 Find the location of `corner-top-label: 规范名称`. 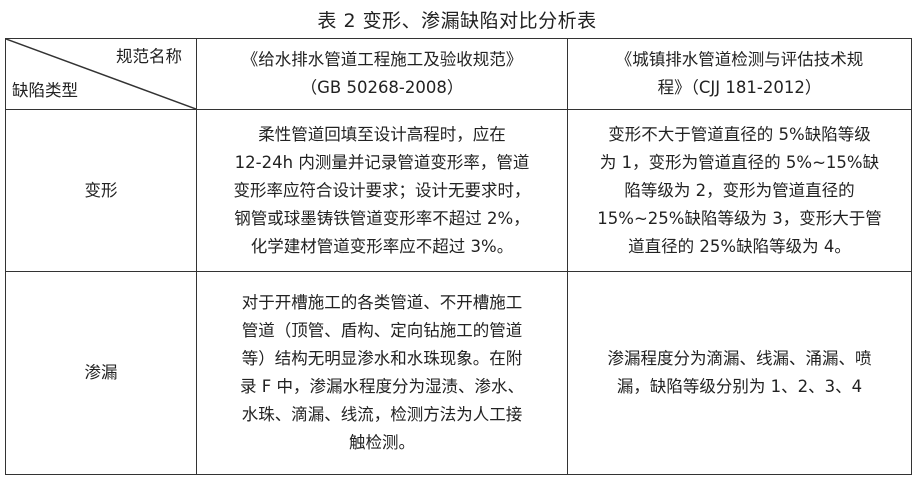

corner-top-label: 规范名称 is located at coordinates (149, 56).